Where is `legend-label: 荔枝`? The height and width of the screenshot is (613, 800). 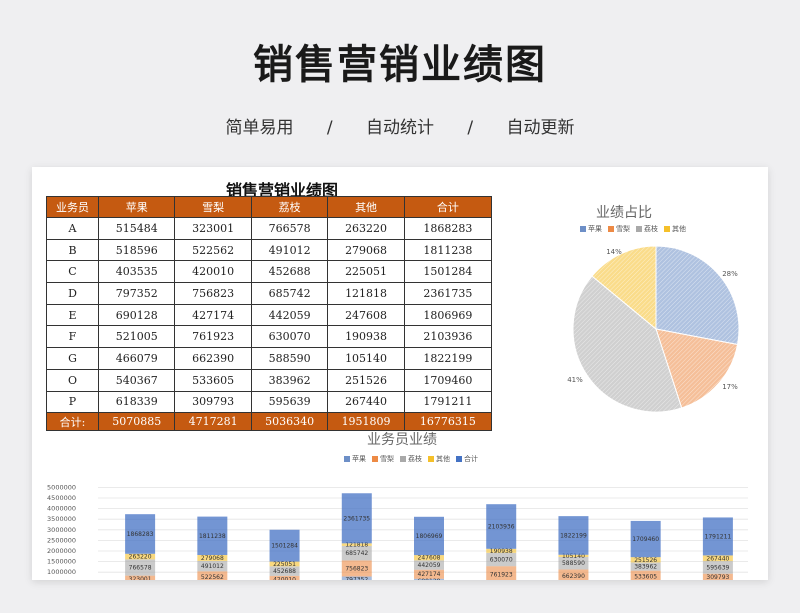
legend-label: 荔枝 is located at coordinates (651, 229).